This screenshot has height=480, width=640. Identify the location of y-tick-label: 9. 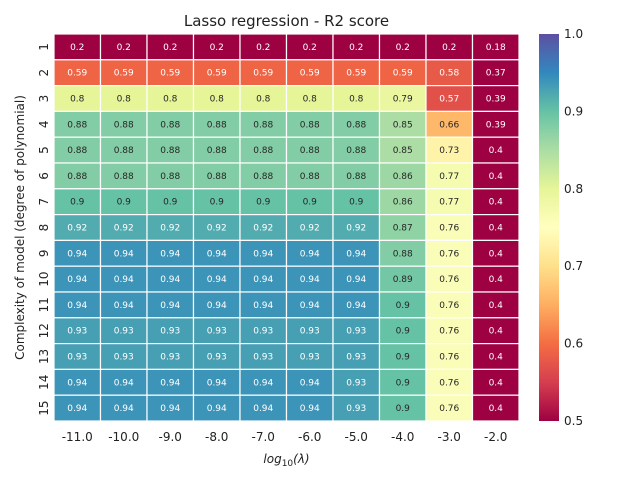
(44, 253).